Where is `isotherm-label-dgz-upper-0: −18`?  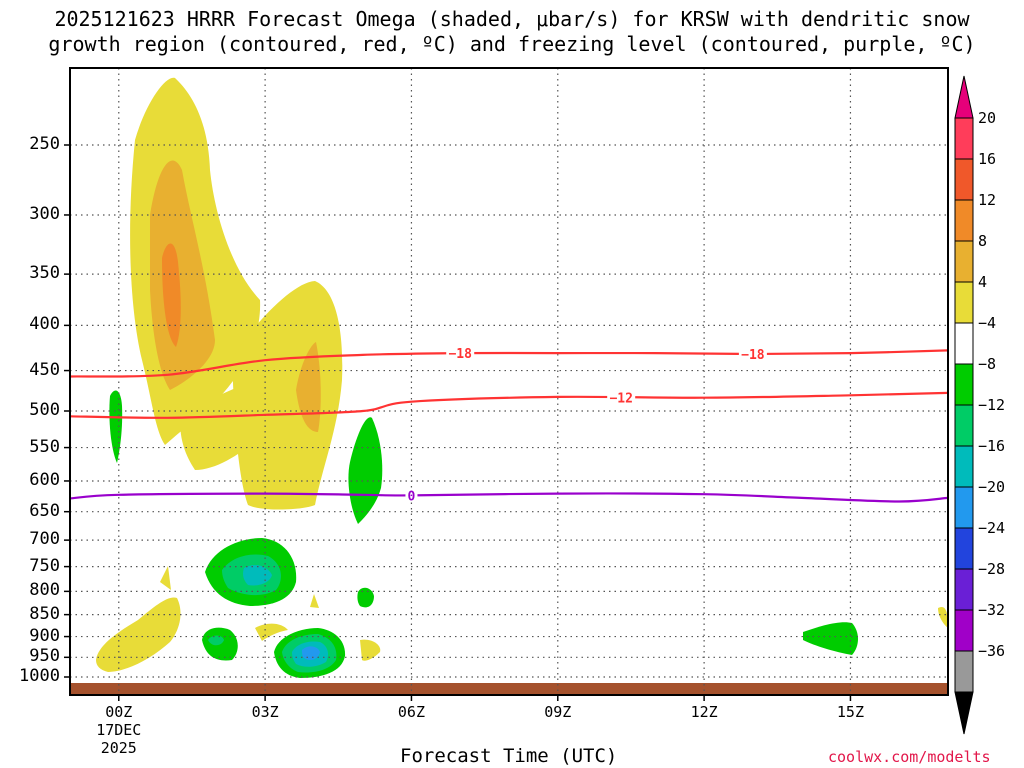
isotherm-label-dgz-upper-0: −18 is located at coordinates (460, 354).